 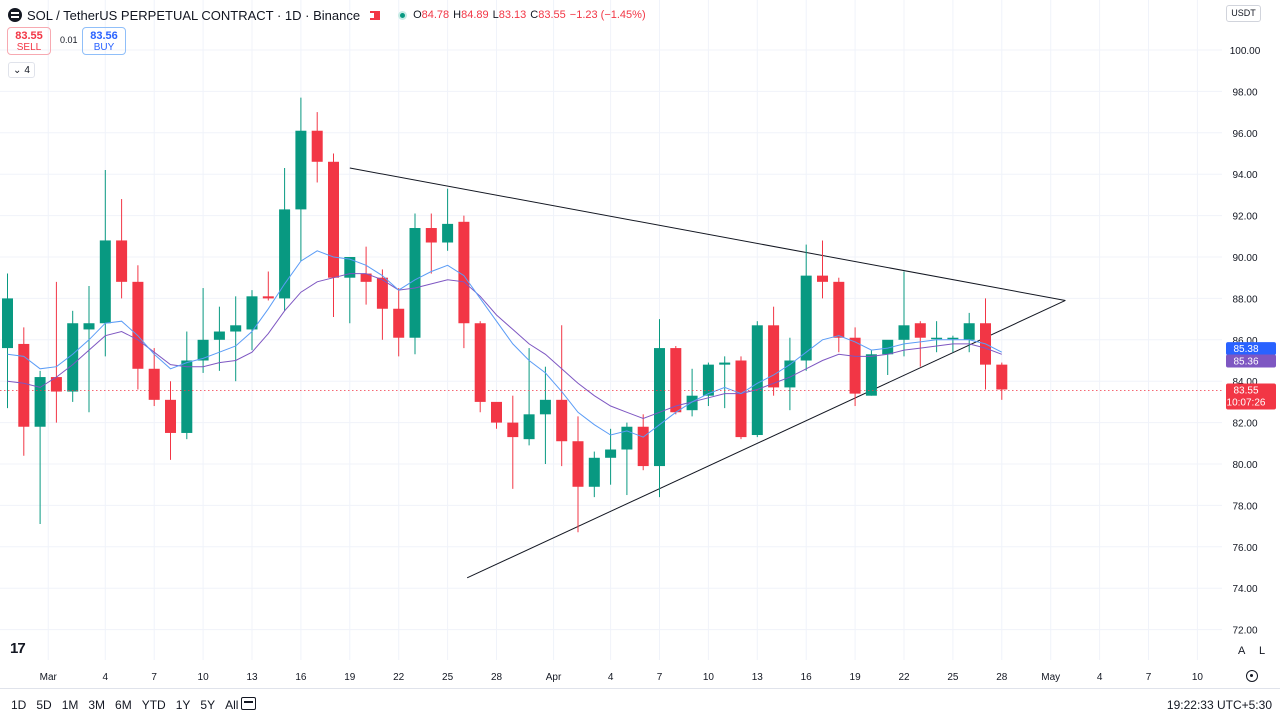 I want to click on range-1m-button: 1M, so click(x=70, y=705).